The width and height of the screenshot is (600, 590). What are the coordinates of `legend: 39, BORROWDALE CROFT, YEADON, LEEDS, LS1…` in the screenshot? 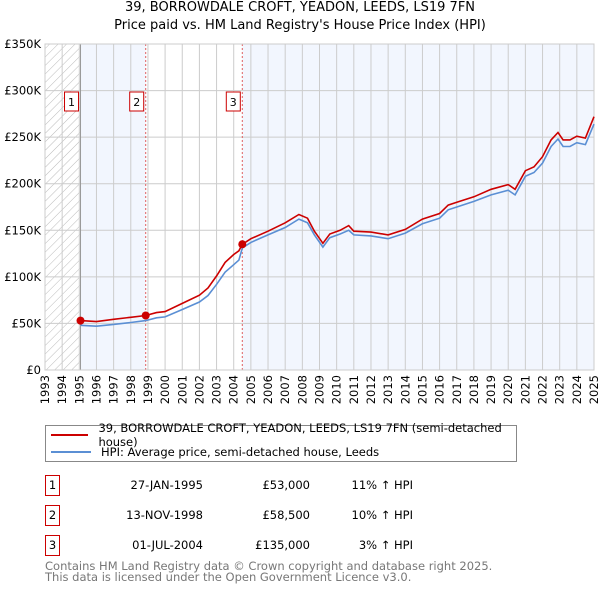 It's located at (281, 441).